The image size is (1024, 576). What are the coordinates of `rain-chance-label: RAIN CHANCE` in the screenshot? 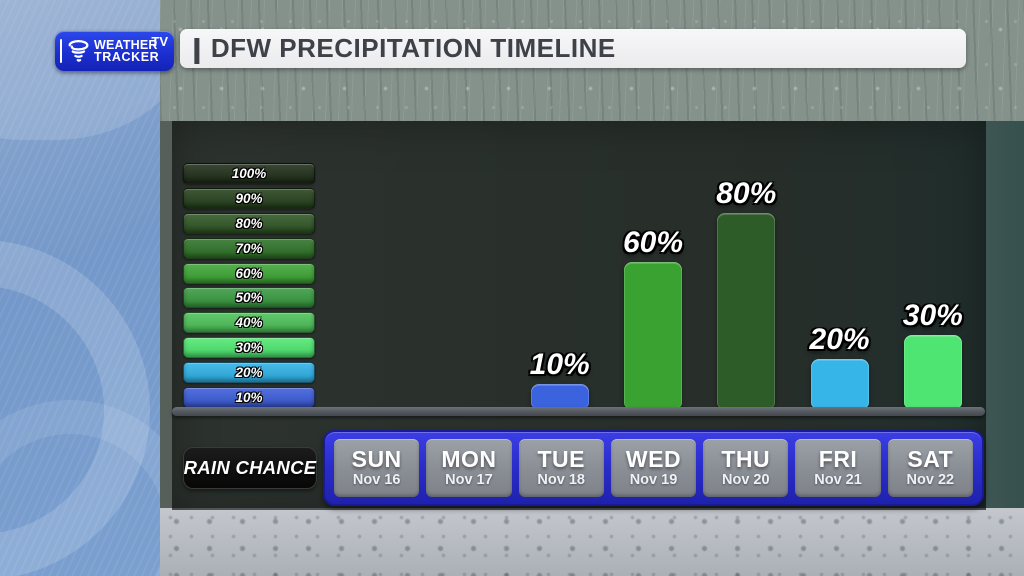 It's located at (250, 468).